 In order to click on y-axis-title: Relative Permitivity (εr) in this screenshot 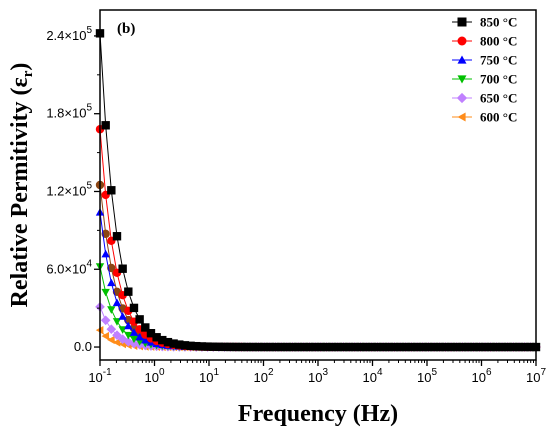, I will do `click(21, 185)`.